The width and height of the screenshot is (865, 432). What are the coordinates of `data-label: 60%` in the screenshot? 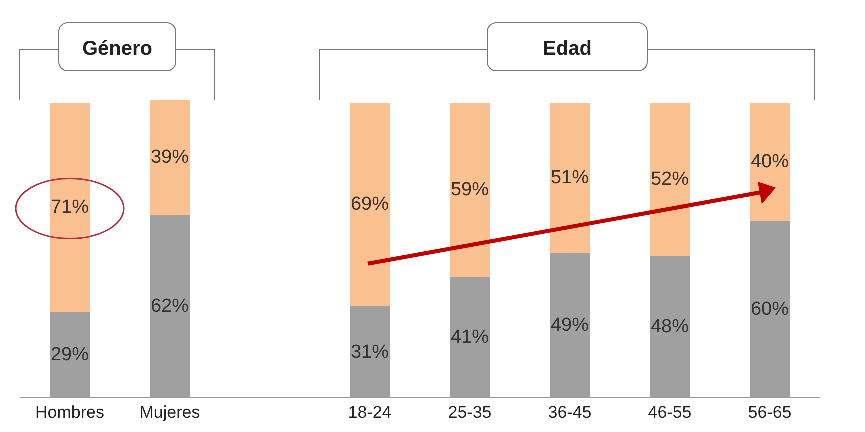 It's located at (770, 309).